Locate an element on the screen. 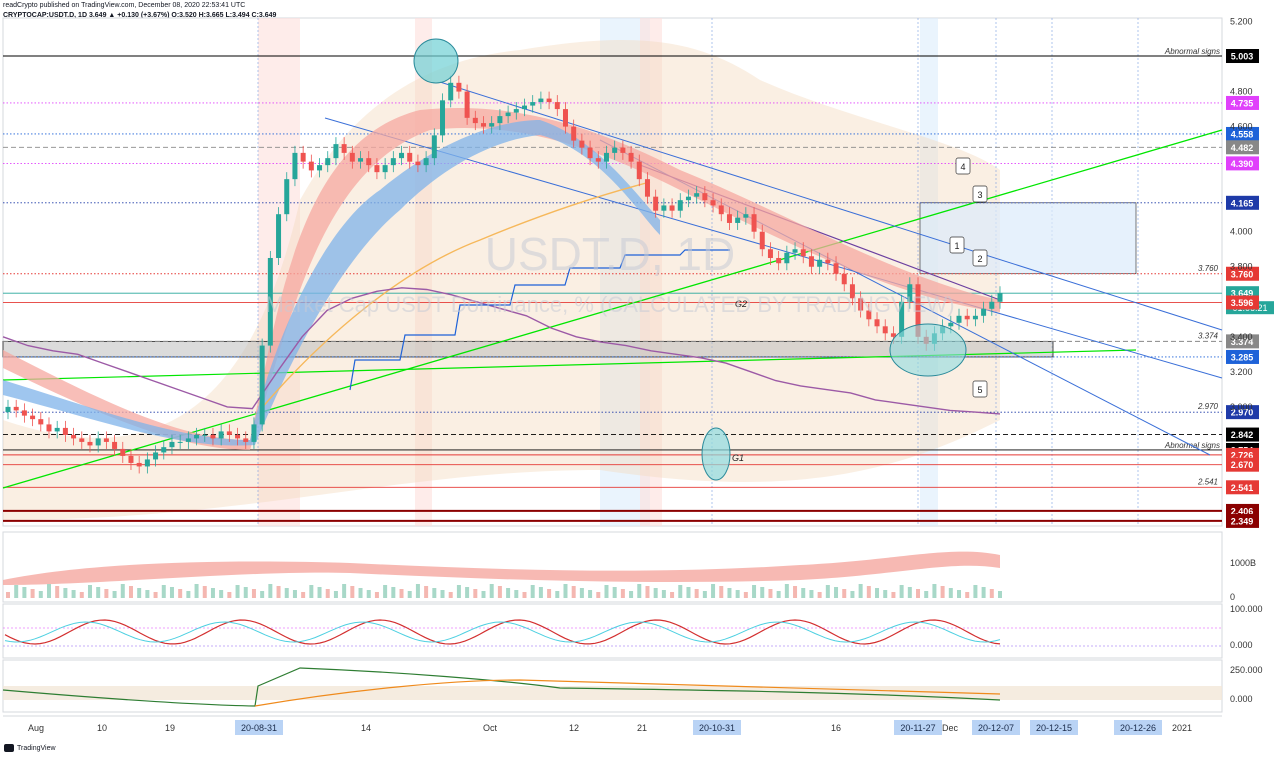  price-label: 5.003 is located at coordinates (1242, 57).